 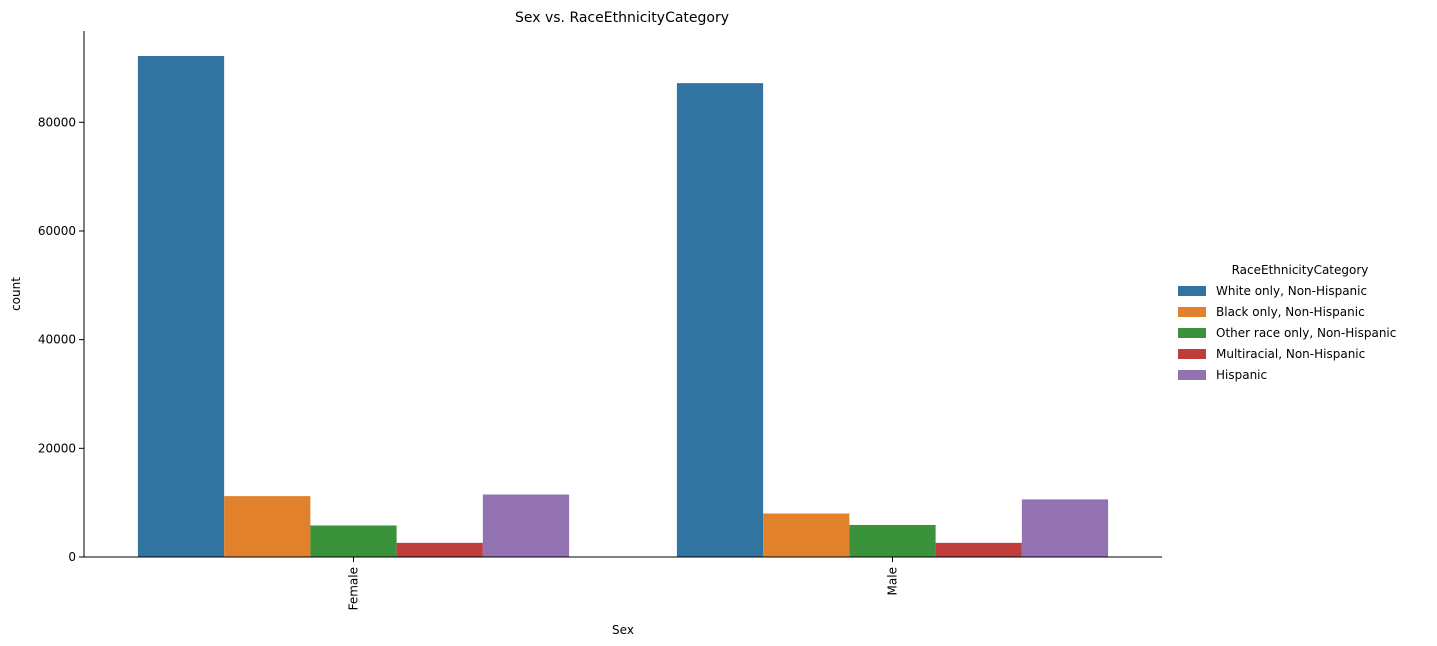 I want to click on y-tick-label: 80000, so click(x=57, y=122).